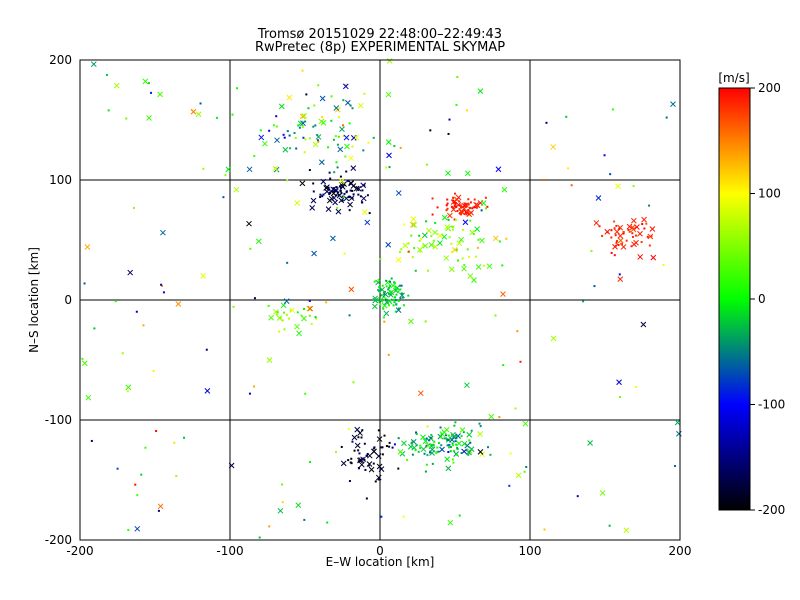 The image size is (800, 600). I want to click on colorbar-tick-label: 100, so click(769, 194).